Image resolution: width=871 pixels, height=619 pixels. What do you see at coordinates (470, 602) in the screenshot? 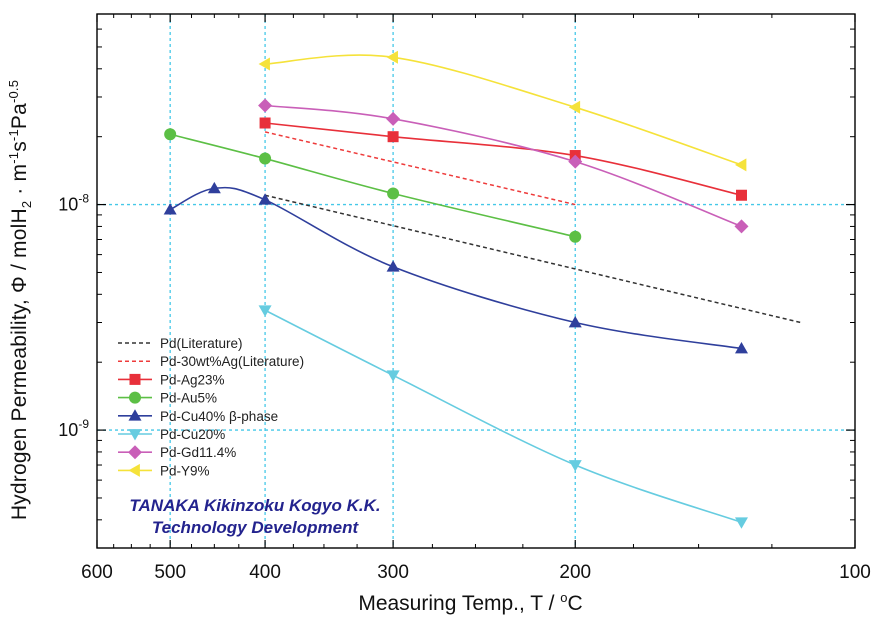
I see `x-axis-label: Measuring Temp., T / oC` at bounding box center [470, 602].